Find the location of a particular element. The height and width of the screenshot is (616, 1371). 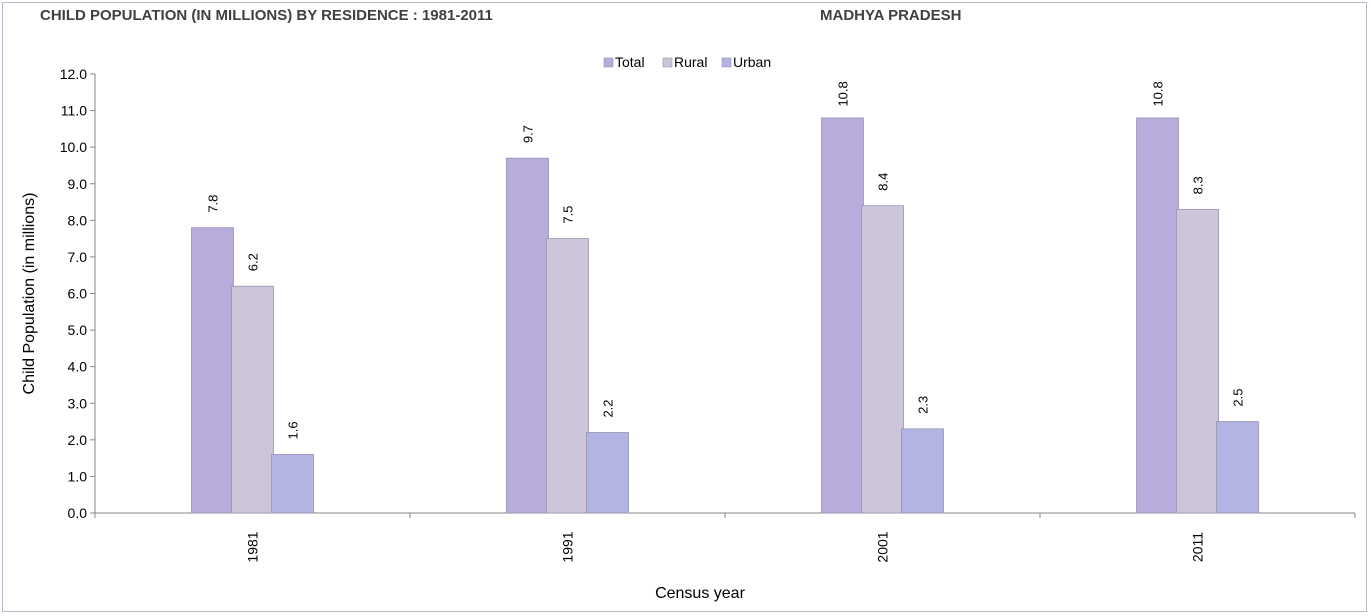

bar-urban-1981 is located at coordinates (292, 484).